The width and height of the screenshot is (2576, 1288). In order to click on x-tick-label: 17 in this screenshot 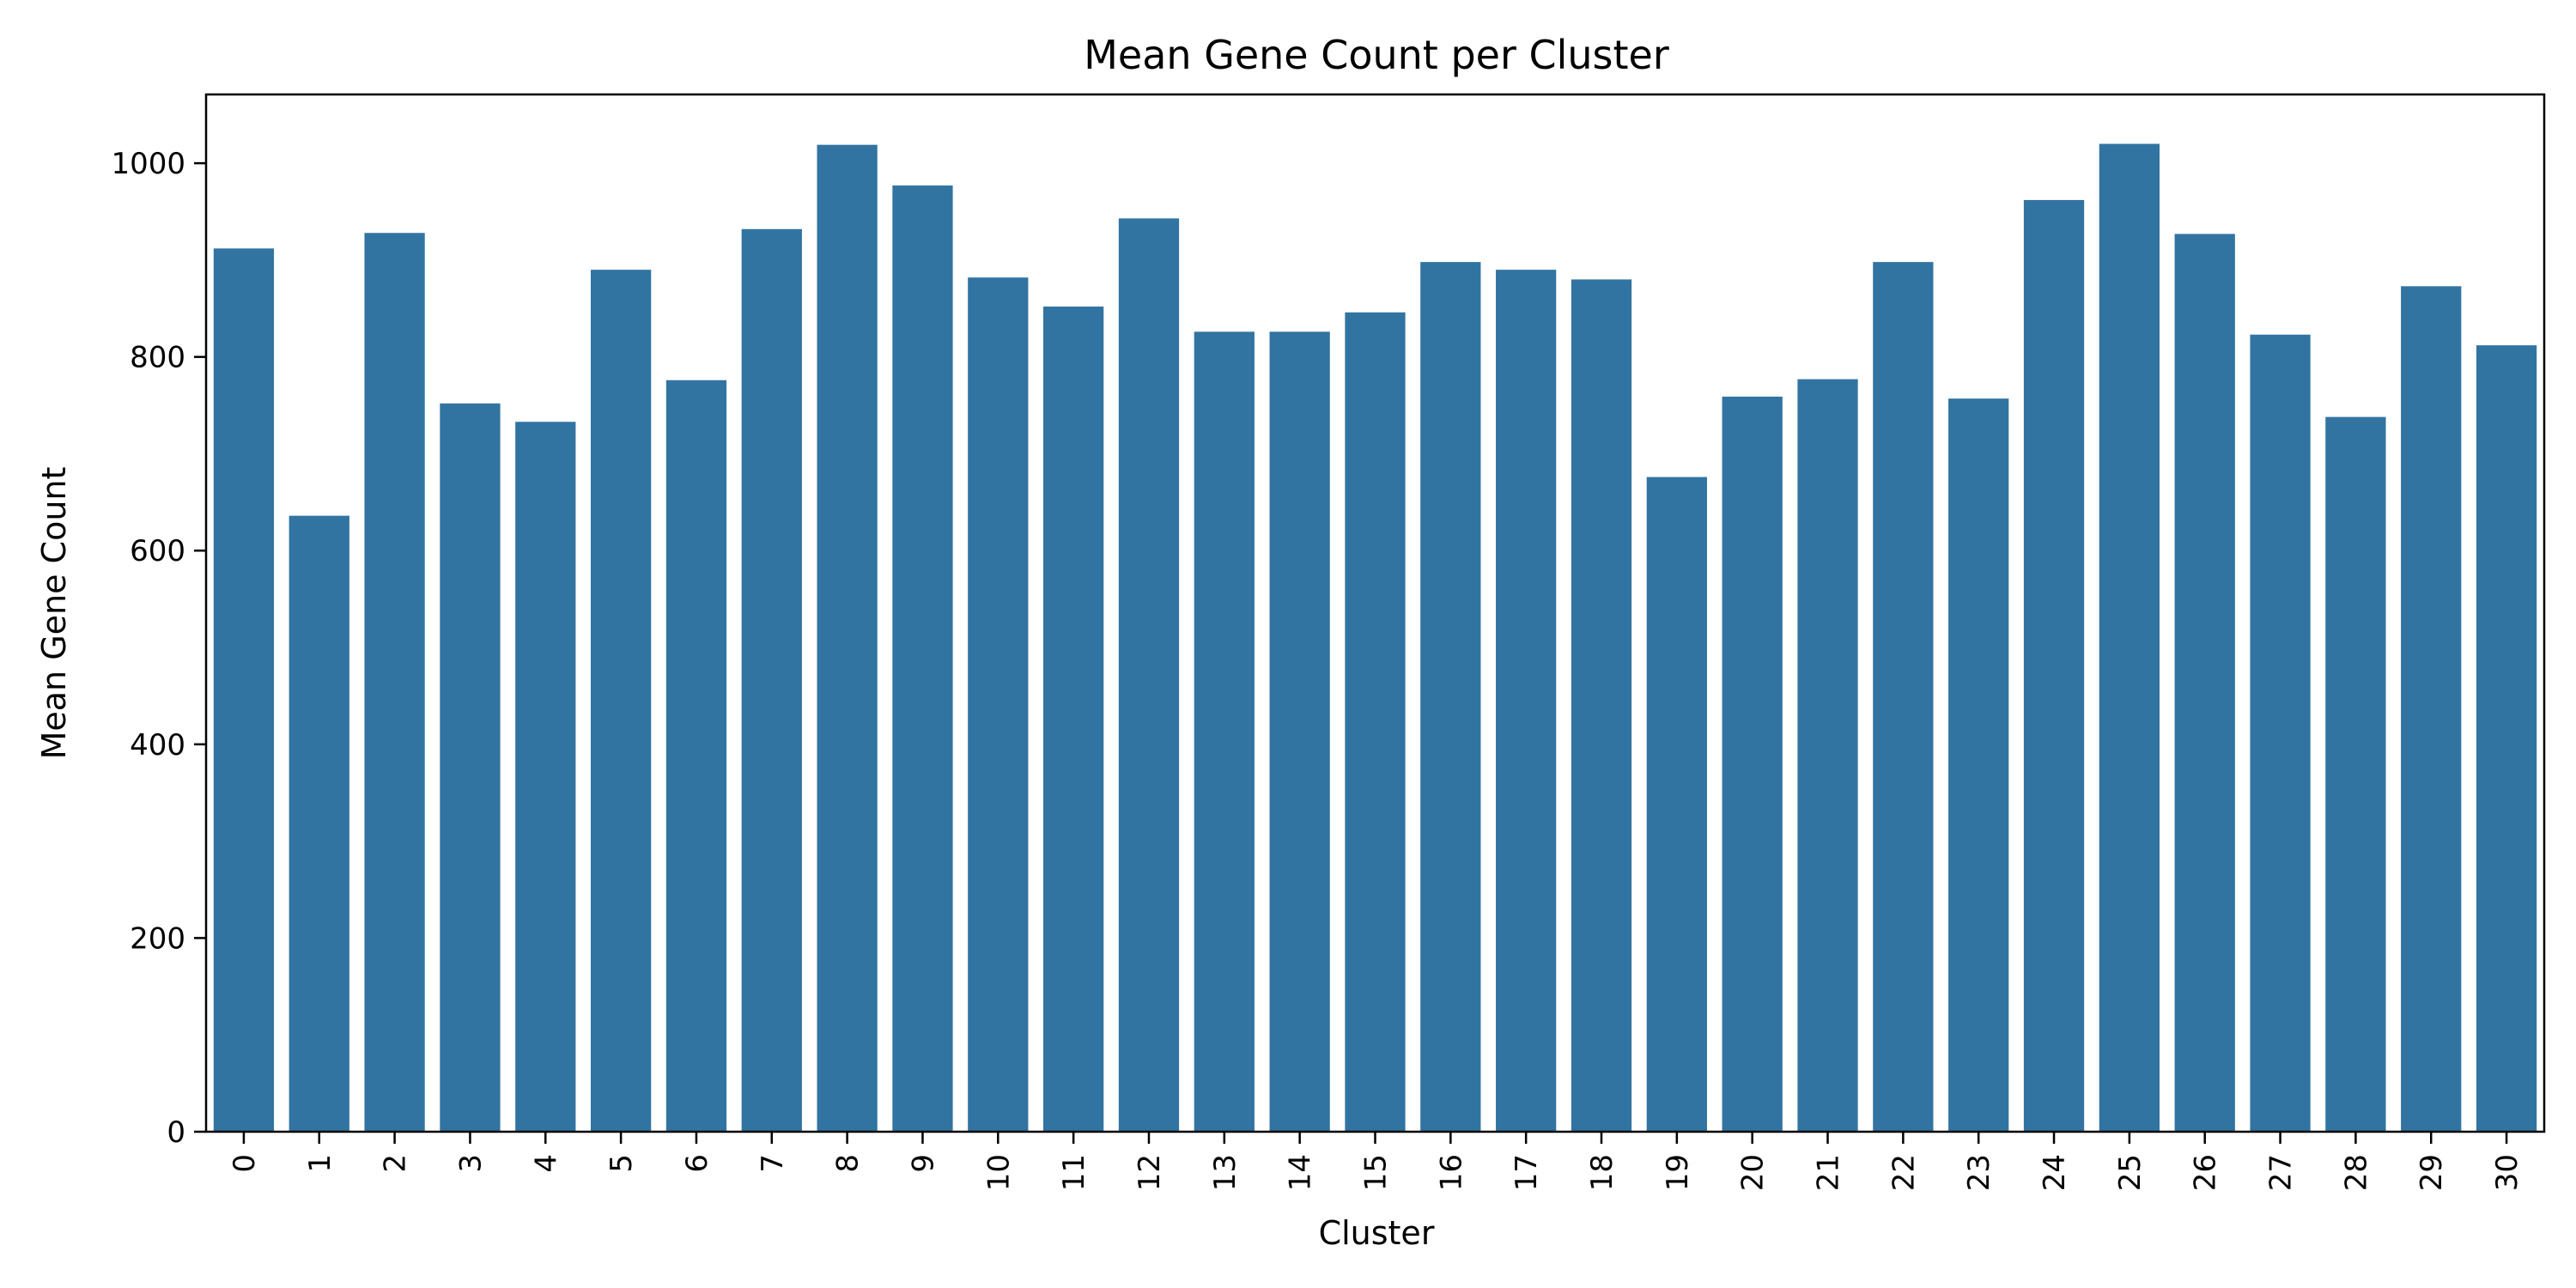, I will do `click(1527, 1173)`.